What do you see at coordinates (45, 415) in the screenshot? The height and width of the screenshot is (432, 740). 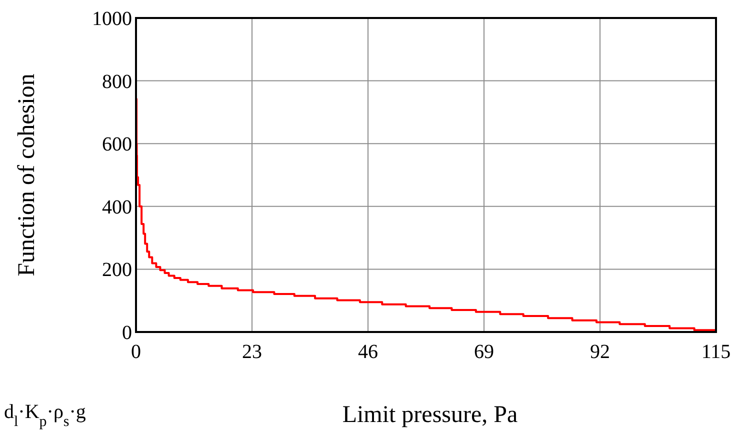 I see `text: d$_{l}$·K$_{p}$·ρ$_{s}$·g` at bounding box center [45, 415].